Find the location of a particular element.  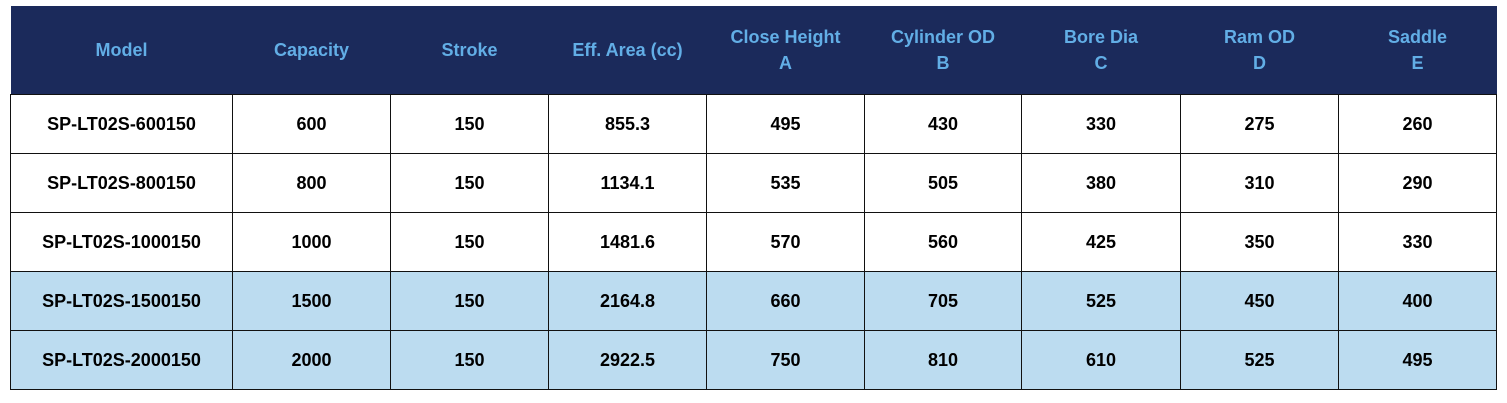

table-cell: 705 is located at coordinates (943, 301).